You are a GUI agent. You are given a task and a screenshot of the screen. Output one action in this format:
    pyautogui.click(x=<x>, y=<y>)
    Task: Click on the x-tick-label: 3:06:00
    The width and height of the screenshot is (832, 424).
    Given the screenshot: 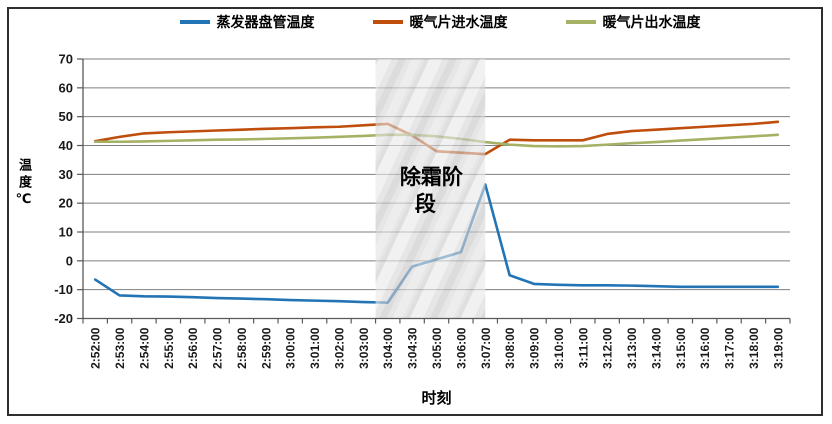 What is the action you would take?
    pyautogui.click(x=461, y=348)
    